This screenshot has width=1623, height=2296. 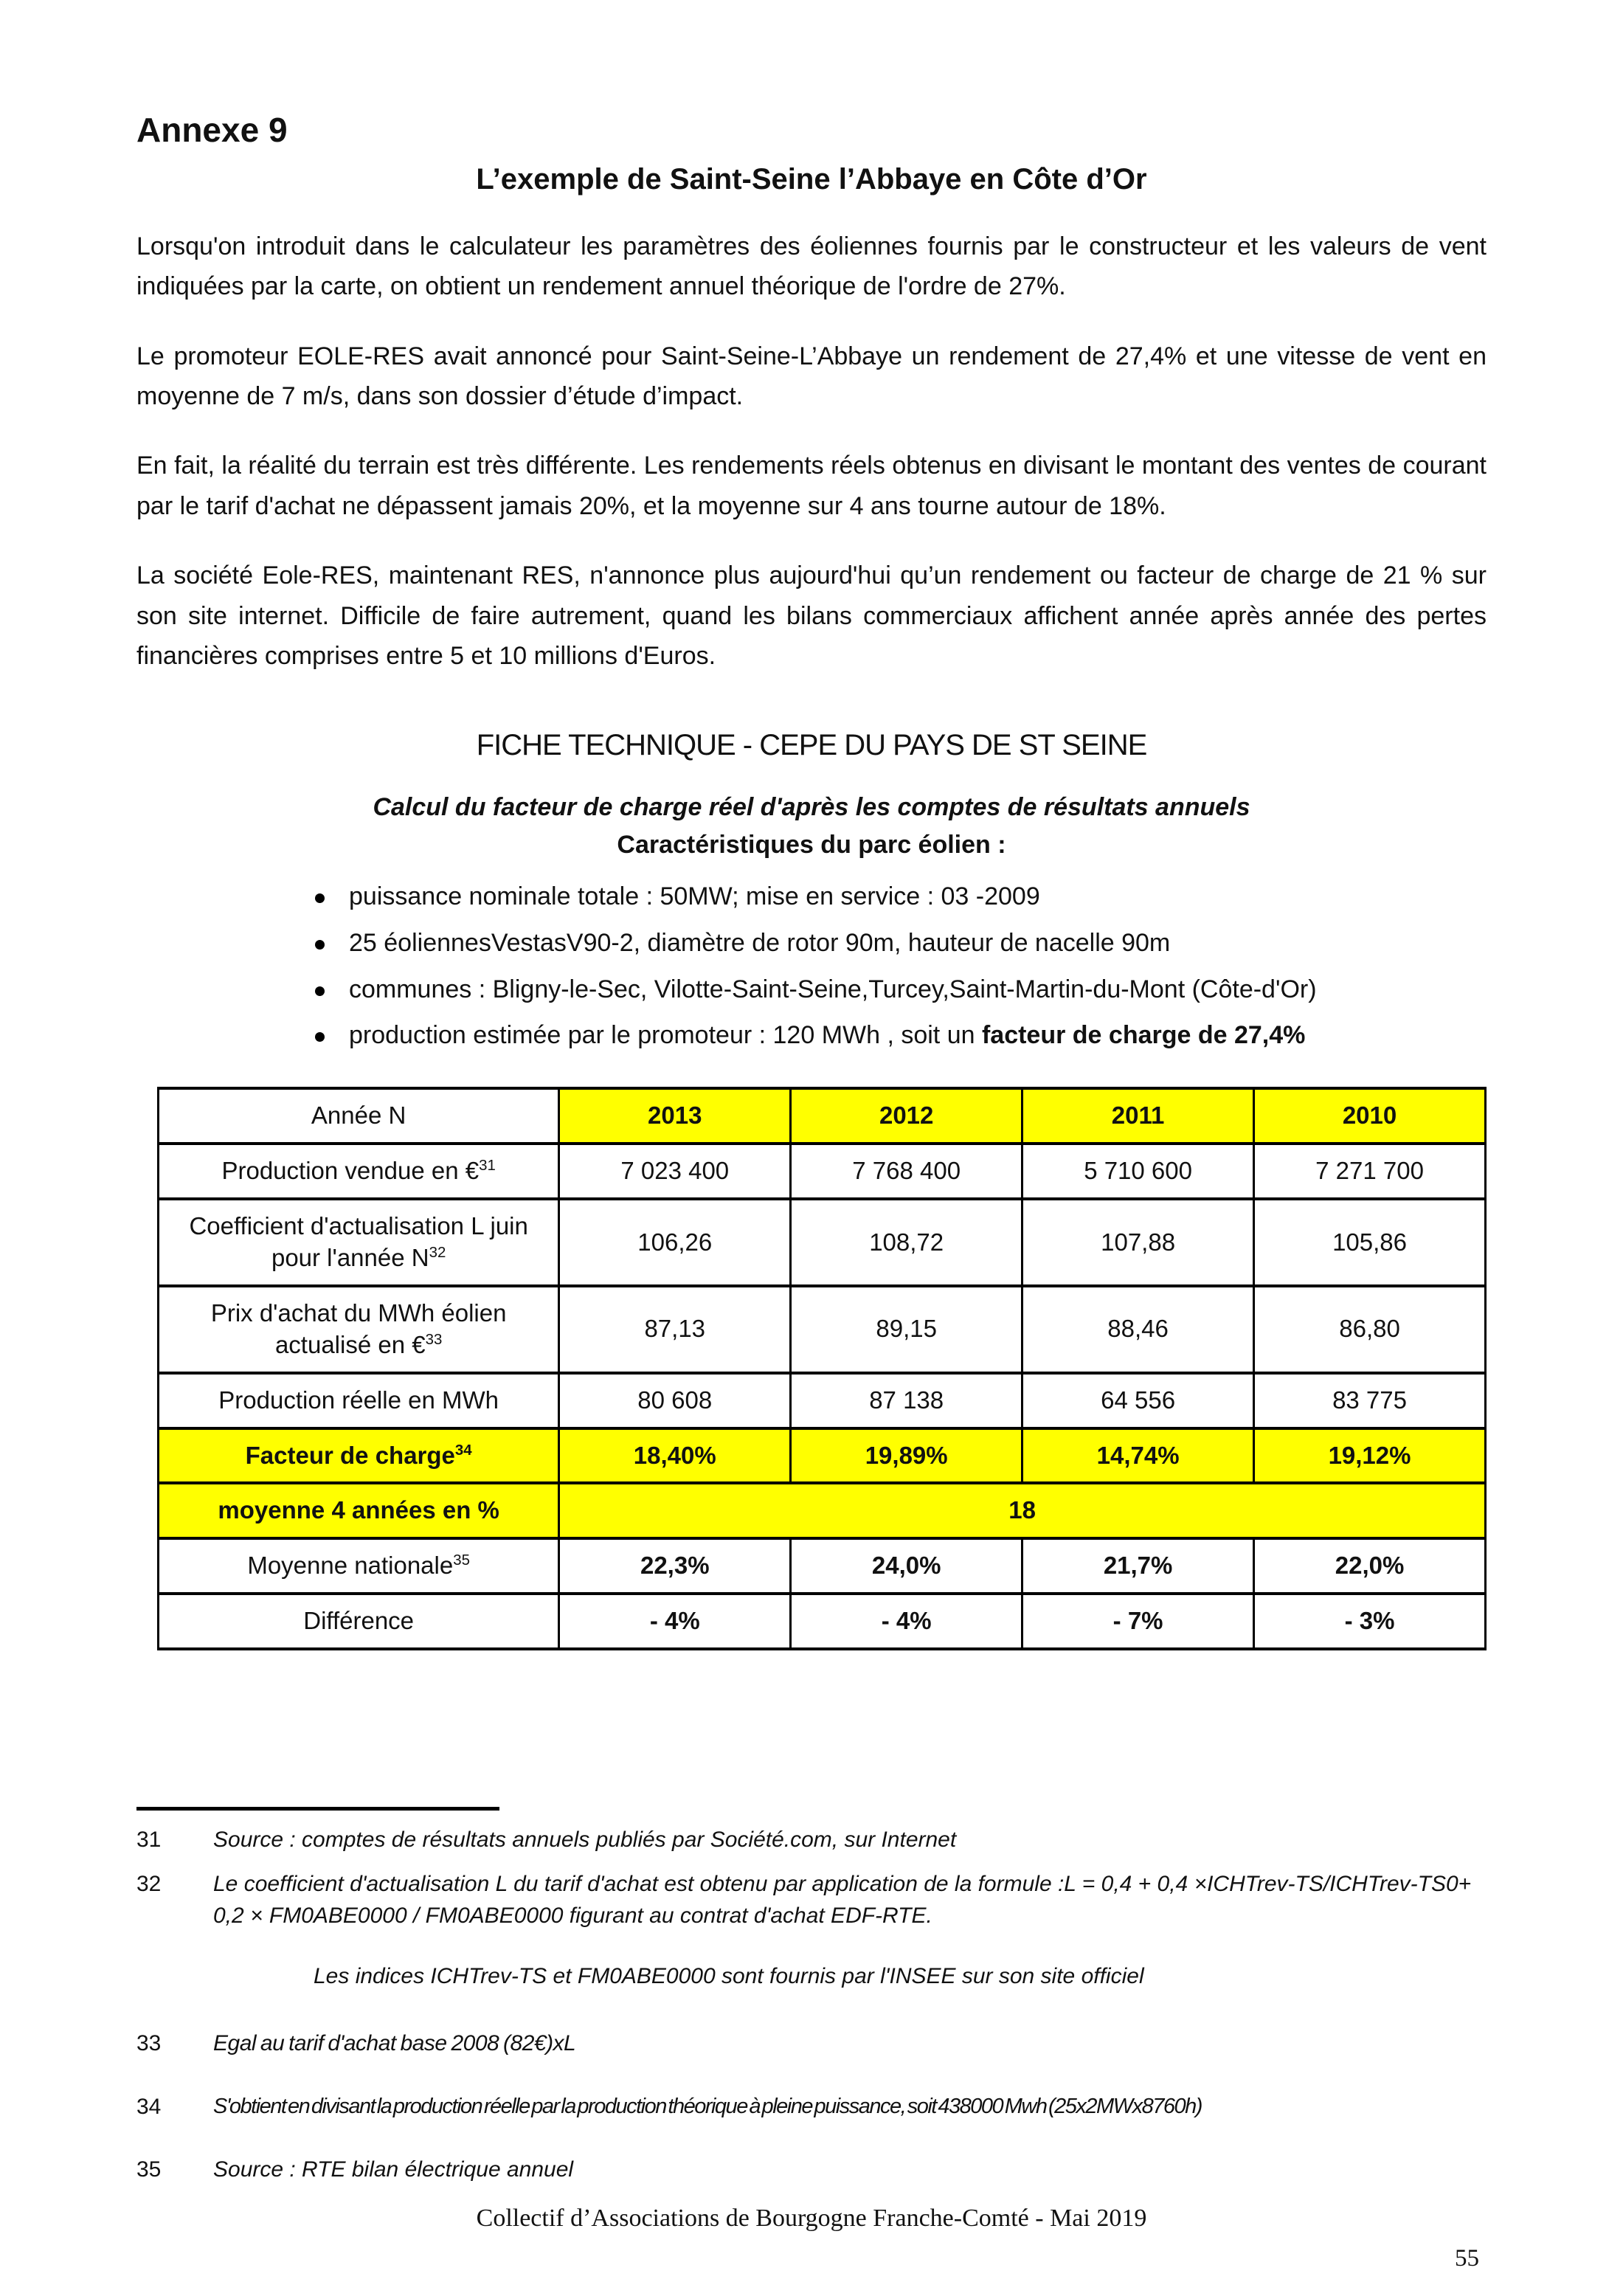 What do you see at coordinates (1138, 1621) in the screenshot?
I see `value-cell: - 7%` at bounding box center [1138, 1621].